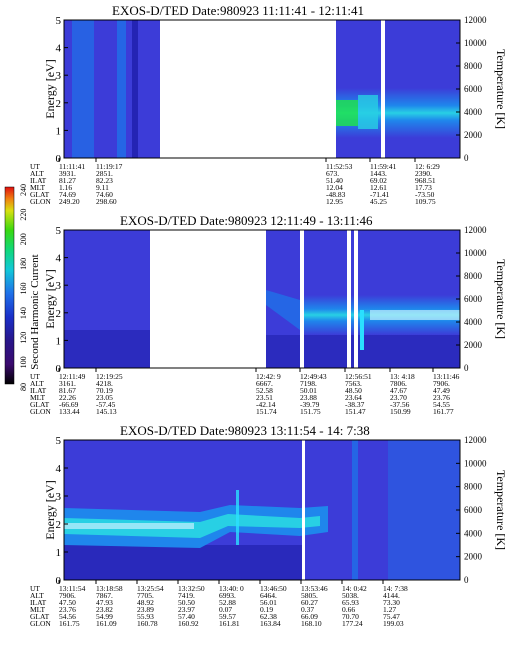 Image resolution: width=505 pixels, height=649 pixels. What do you see at coordinates (83, 89) in the screenshot?
I see `panel-1-stripe-a` at bounding box center [83, 89].